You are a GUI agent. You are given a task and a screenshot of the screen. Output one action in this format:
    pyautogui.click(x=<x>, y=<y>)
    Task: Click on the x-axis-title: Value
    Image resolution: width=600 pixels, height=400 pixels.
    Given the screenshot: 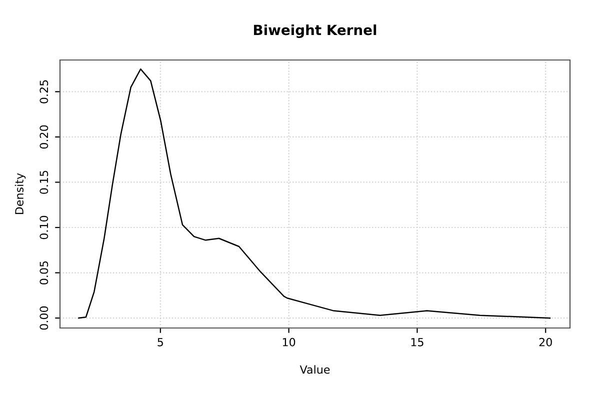 What is the action you would take?
    pyautogui.click(x=315, y=369)
    